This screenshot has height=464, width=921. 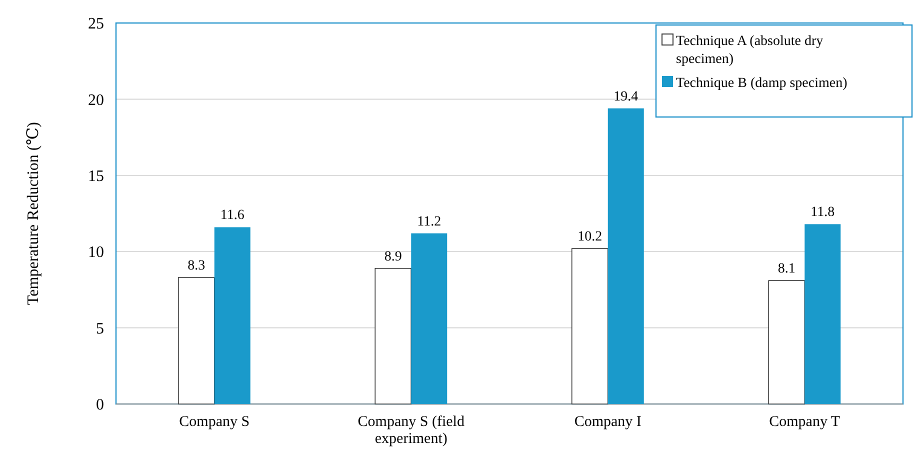 What do you see at coordinates (96, 24) in the screenshot?
I see `y-tick-label: 25` at bounding box center [96, 24].